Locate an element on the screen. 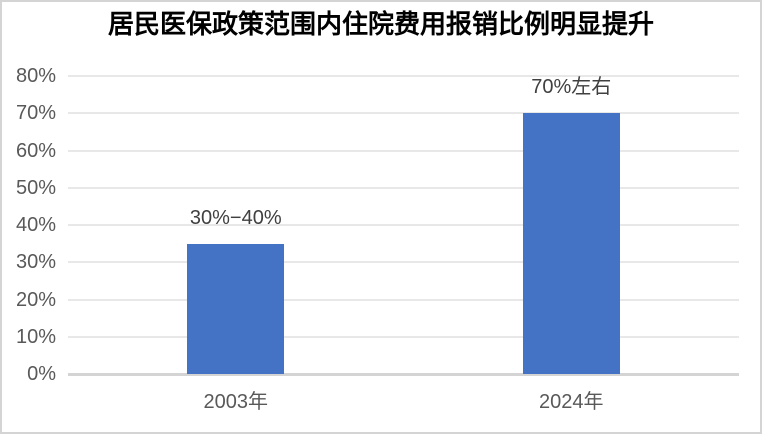 The image size is (762, 434). x-axis-line is located at coordinates (403, 374).